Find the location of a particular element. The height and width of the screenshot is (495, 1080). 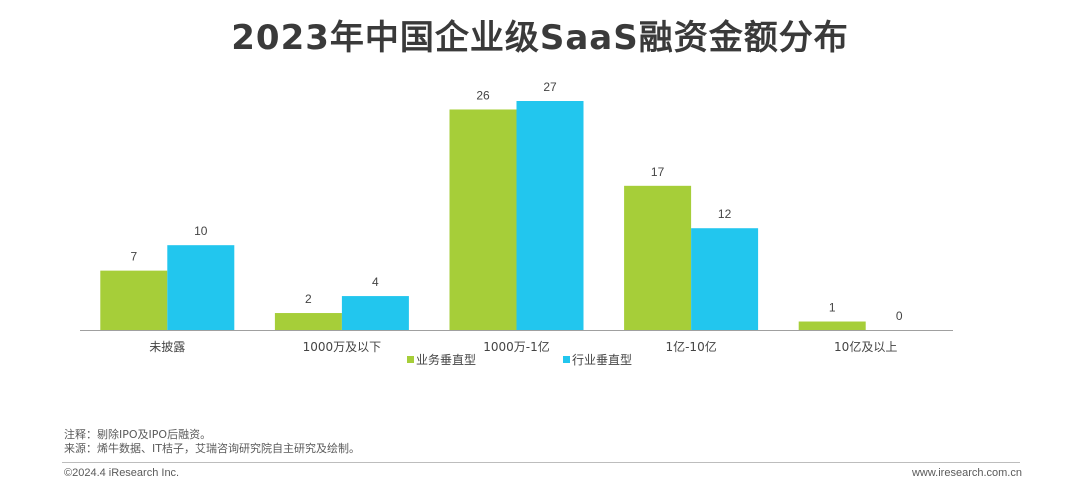

data-label: 17 is located at coordinates (658, 172).